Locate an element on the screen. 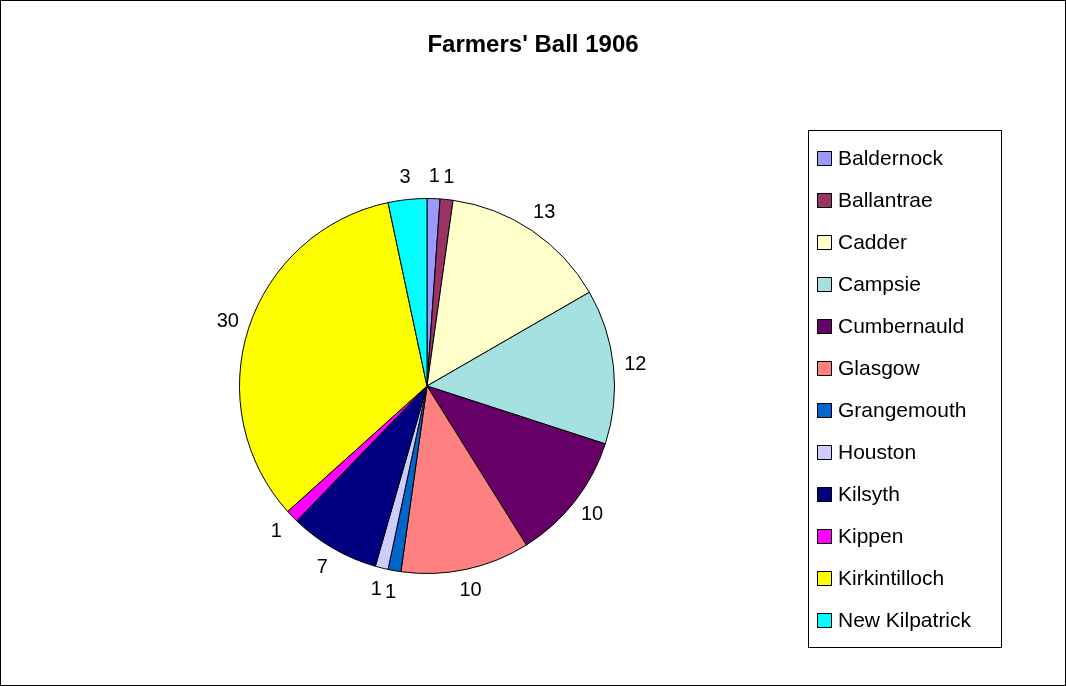  legend-label: Ballantrae is located at coordinates (885, 200).